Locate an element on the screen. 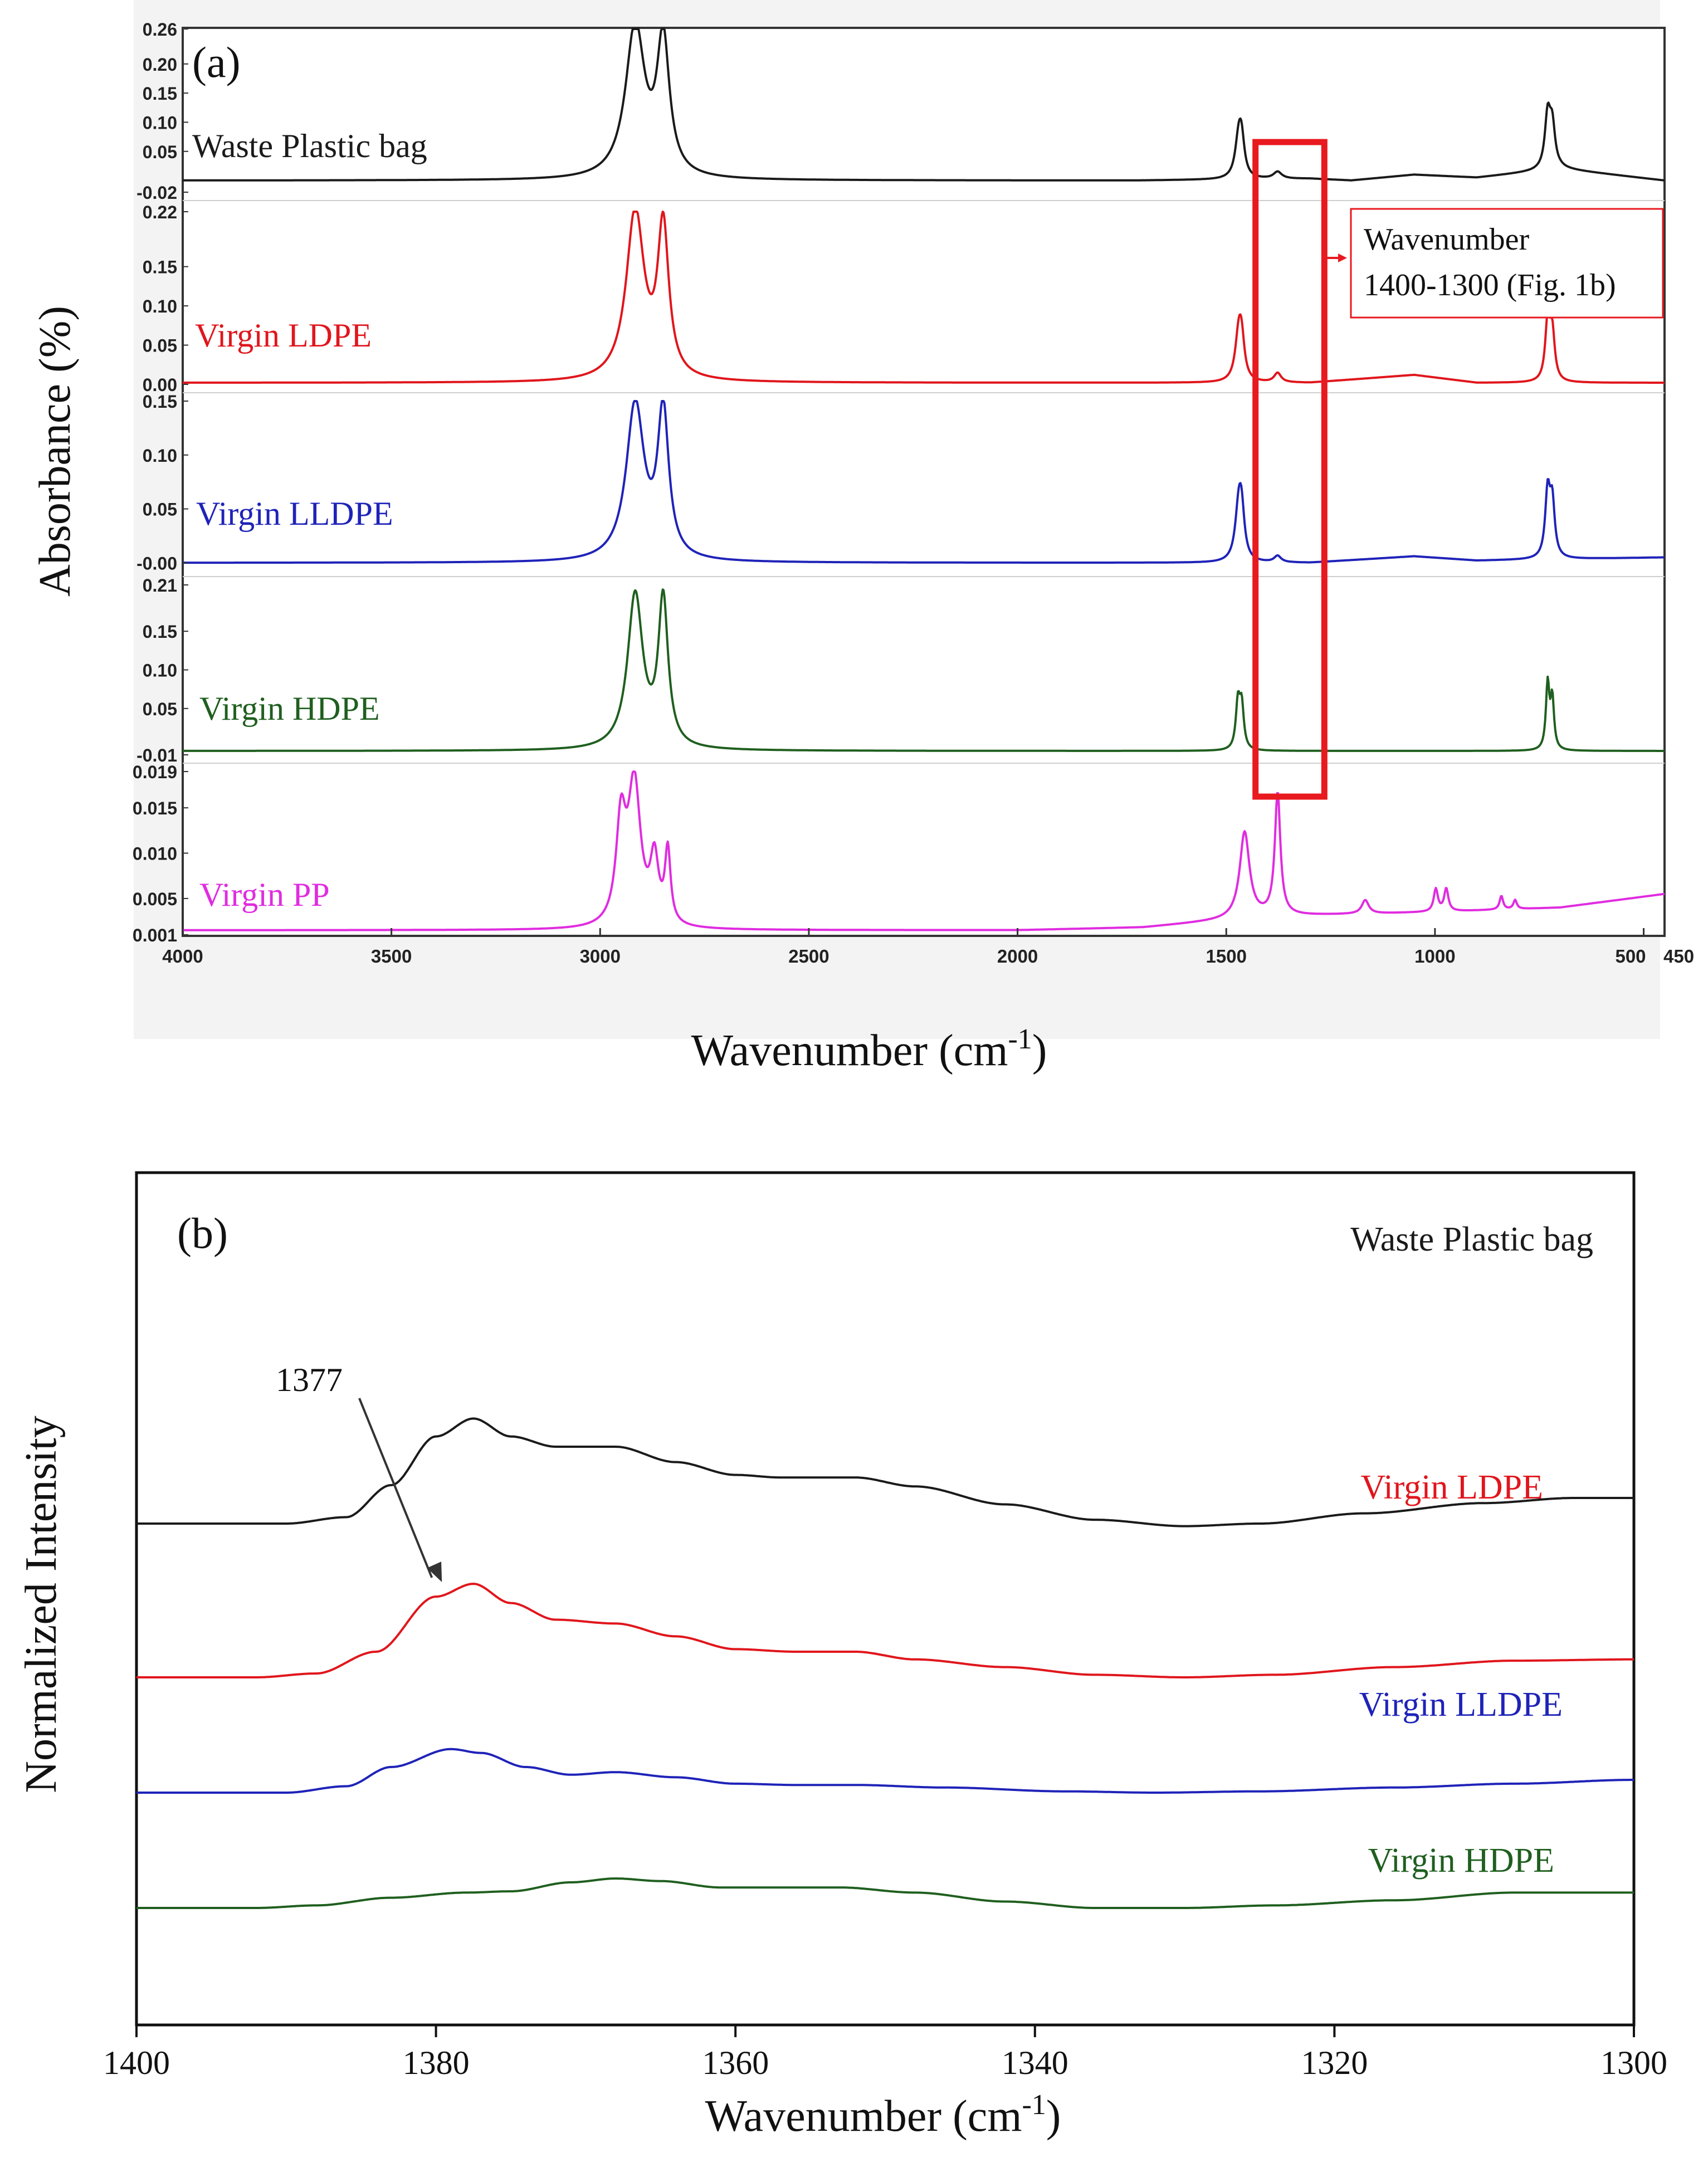 This screenshot has width=1708, height=2167. series-virgin-pp: 0.019 0.015 0.010 0.005 0.001 Virgin PP is located at coordinates (899, 854).